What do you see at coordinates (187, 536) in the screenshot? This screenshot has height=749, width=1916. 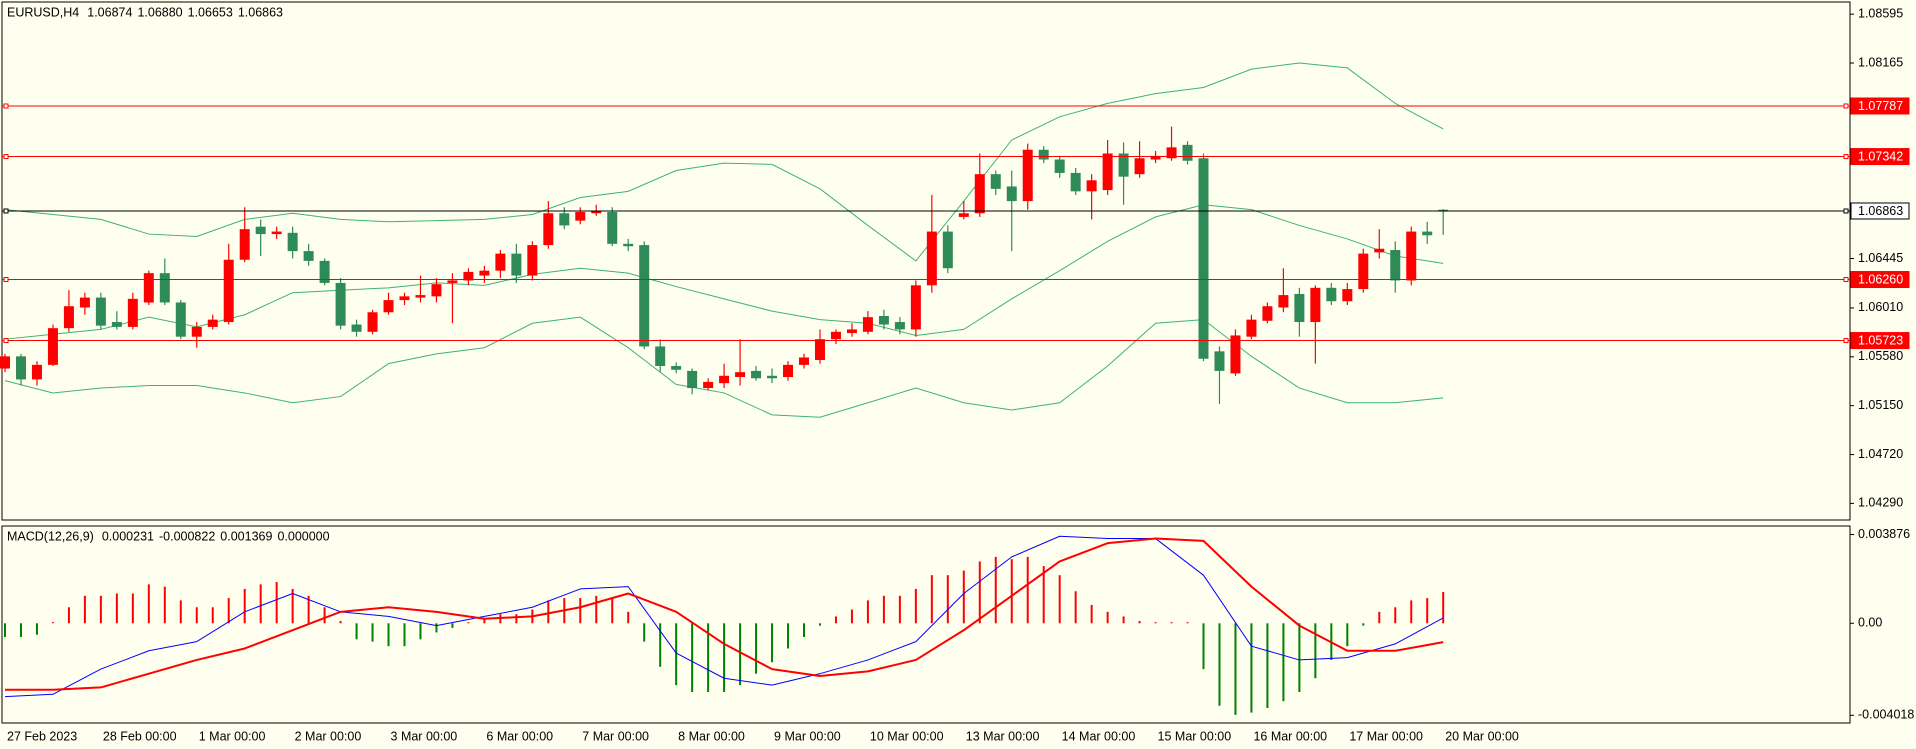 I see `header-value: -0.000822` at bounding box center [187, 536].